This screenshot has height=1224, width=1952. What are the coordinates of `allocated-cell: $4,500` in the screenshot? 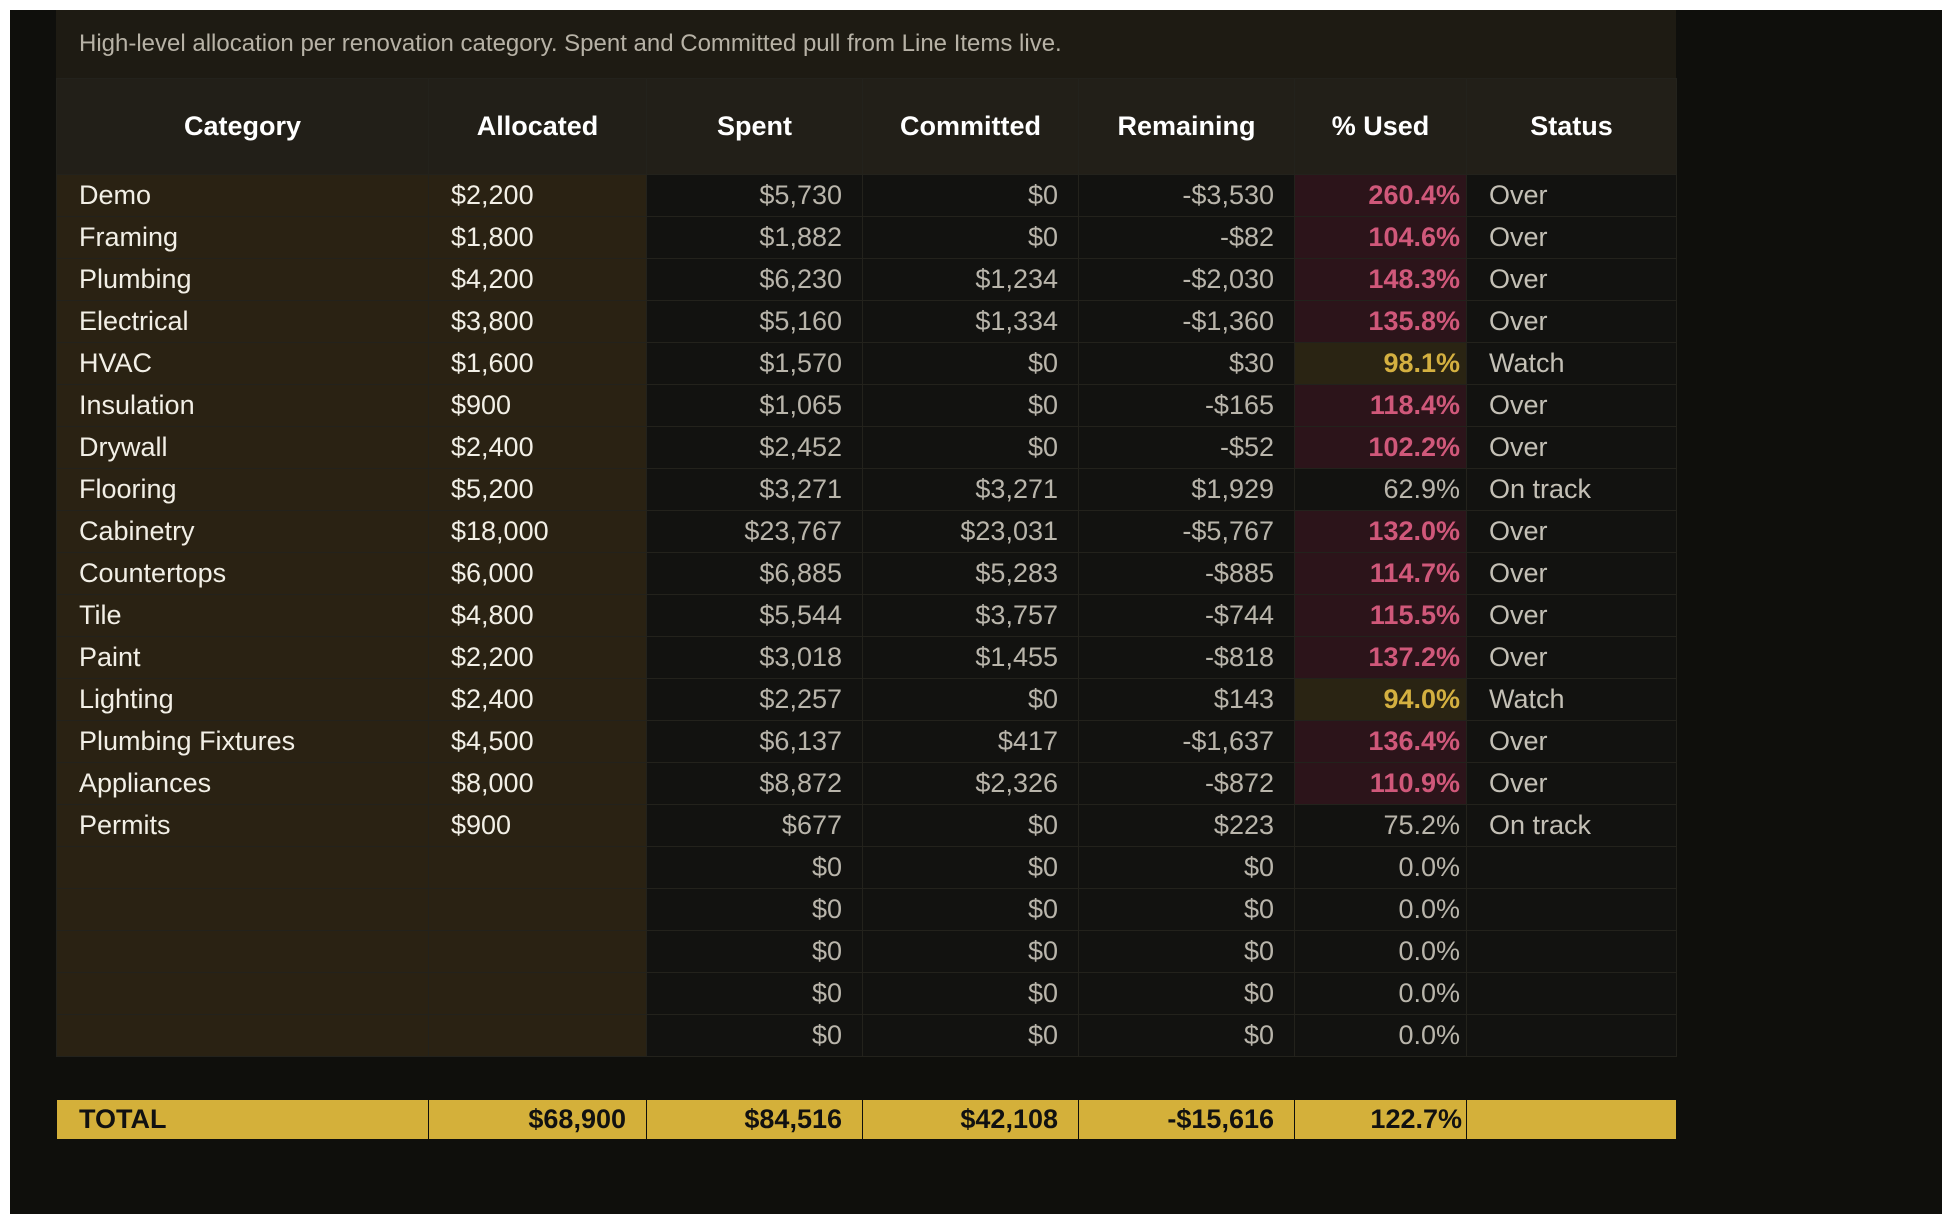 It's located at (537, 741).